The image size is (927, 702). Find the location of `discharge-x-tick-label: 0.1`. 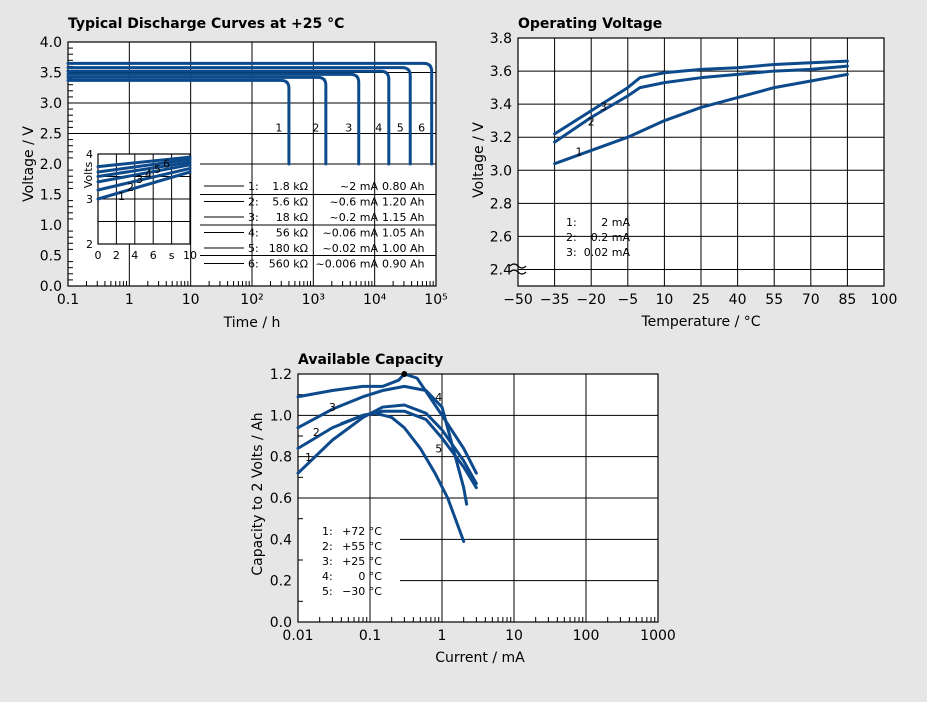

discharge-x-tick-label: 0.1 is located at coordinates (68, 300).